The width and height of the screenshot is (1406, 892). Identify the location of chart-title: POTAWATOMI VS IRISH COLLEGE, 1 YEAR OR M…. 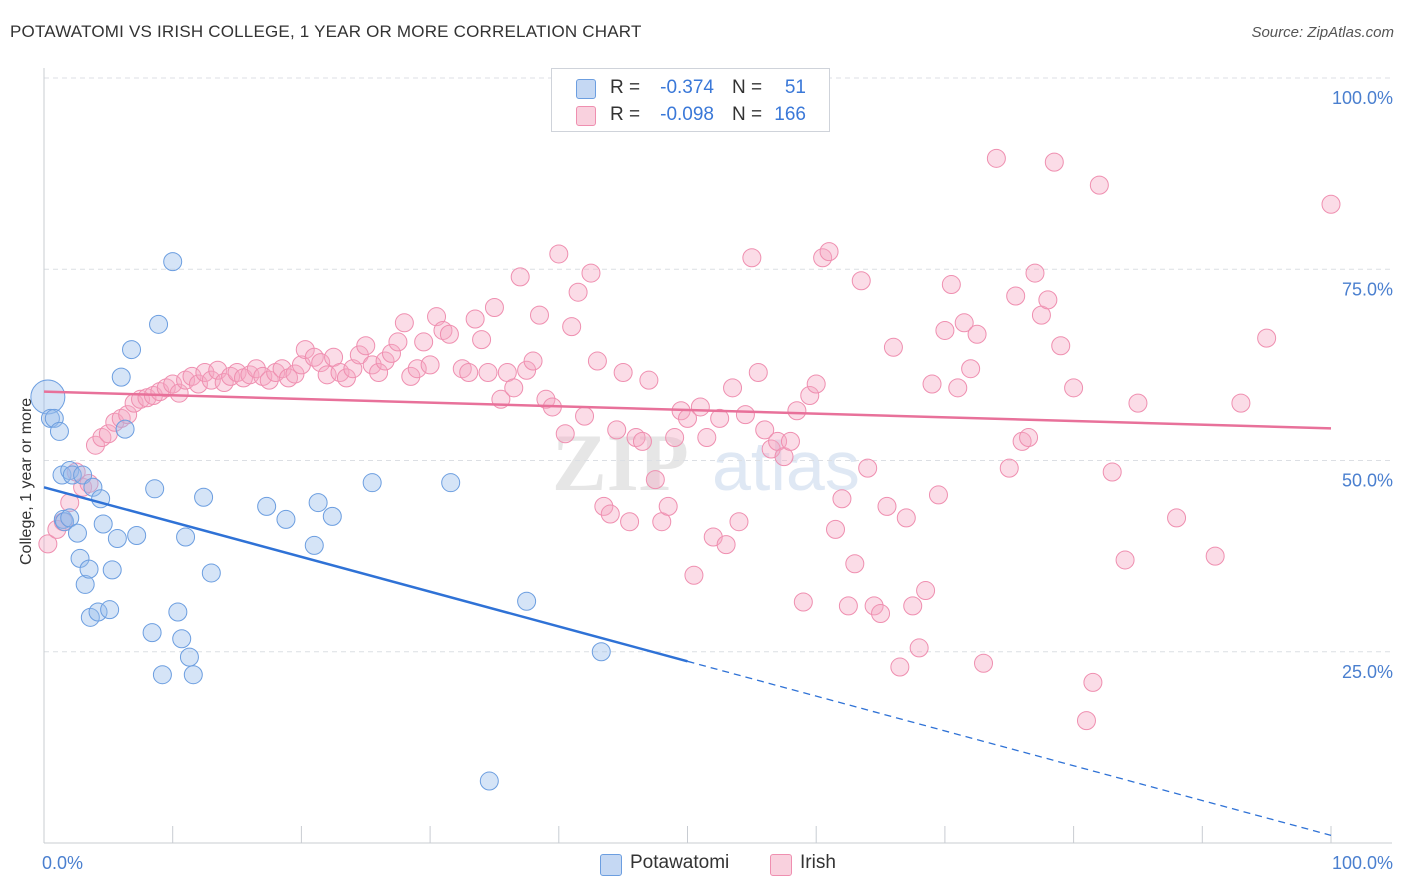
(326, 31).